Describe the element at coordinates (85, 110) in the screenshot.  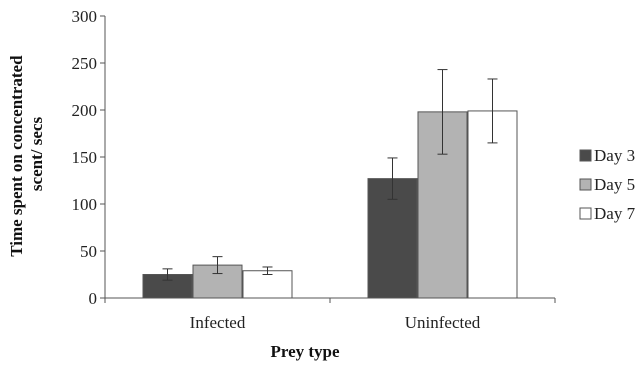
I see `y-tick-label: 200` at that location.